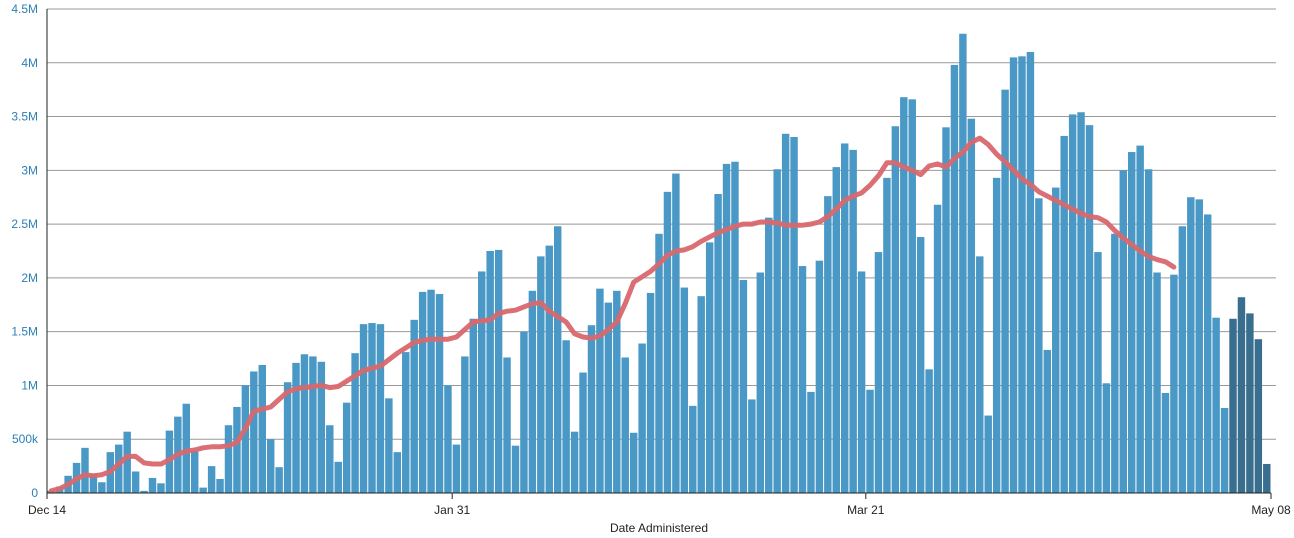 Image resolution: width=1294 pixels, height=538 pixels. What do you see at coordinates (29, 278) in the screenshot?
I see `y-tick-label: 2M` at bounding box center [29, 278].